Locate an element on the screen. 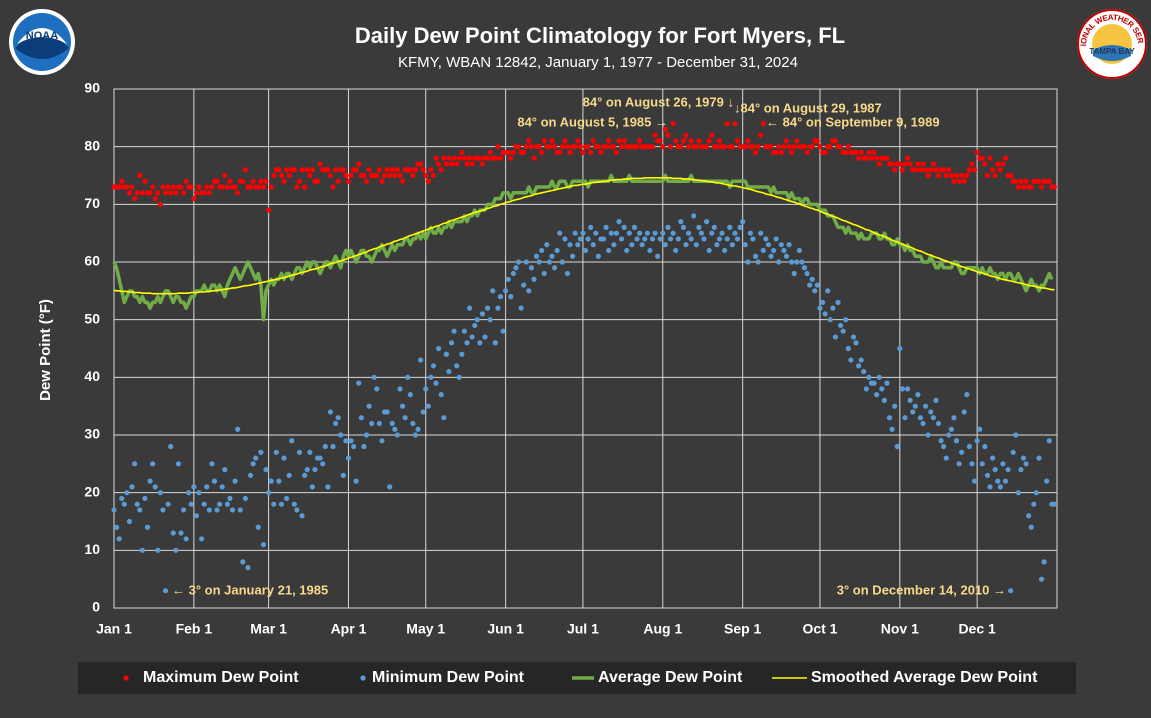 This screenshot has height=718, width=1151. legend-marker is located at coordinates (126, 678).